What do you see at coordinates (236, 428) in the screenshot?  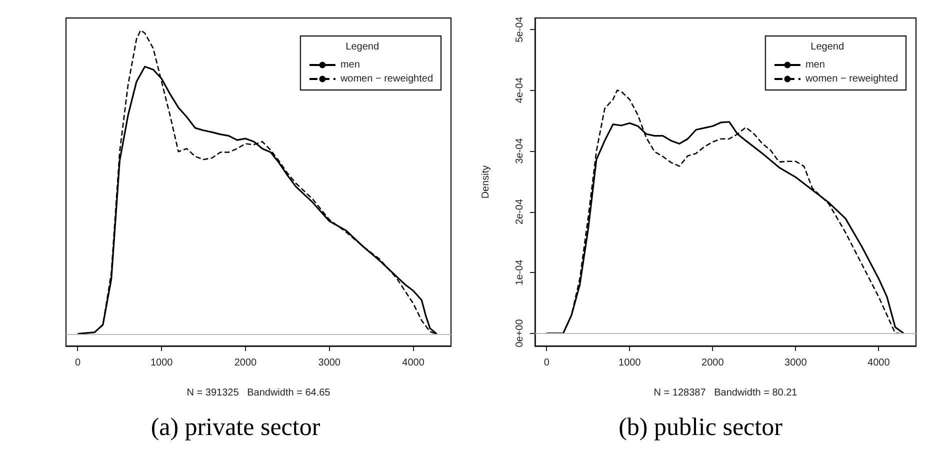 I see `text: (a) private sector` at bounding box center [236, 428].